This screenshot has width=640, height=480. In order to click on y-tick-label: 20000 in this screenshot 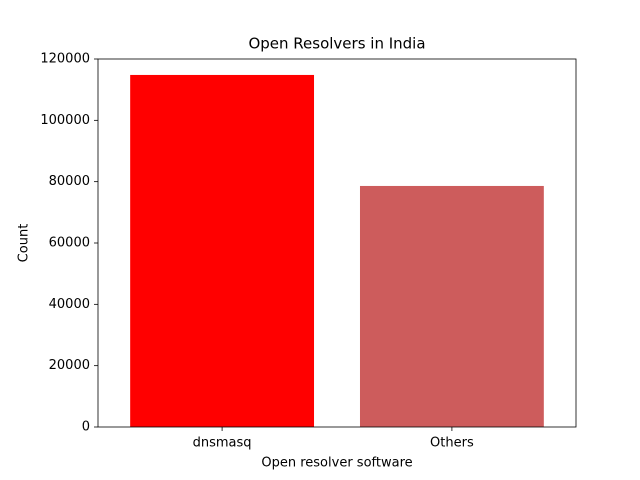, I will do `click(69, 365)`.